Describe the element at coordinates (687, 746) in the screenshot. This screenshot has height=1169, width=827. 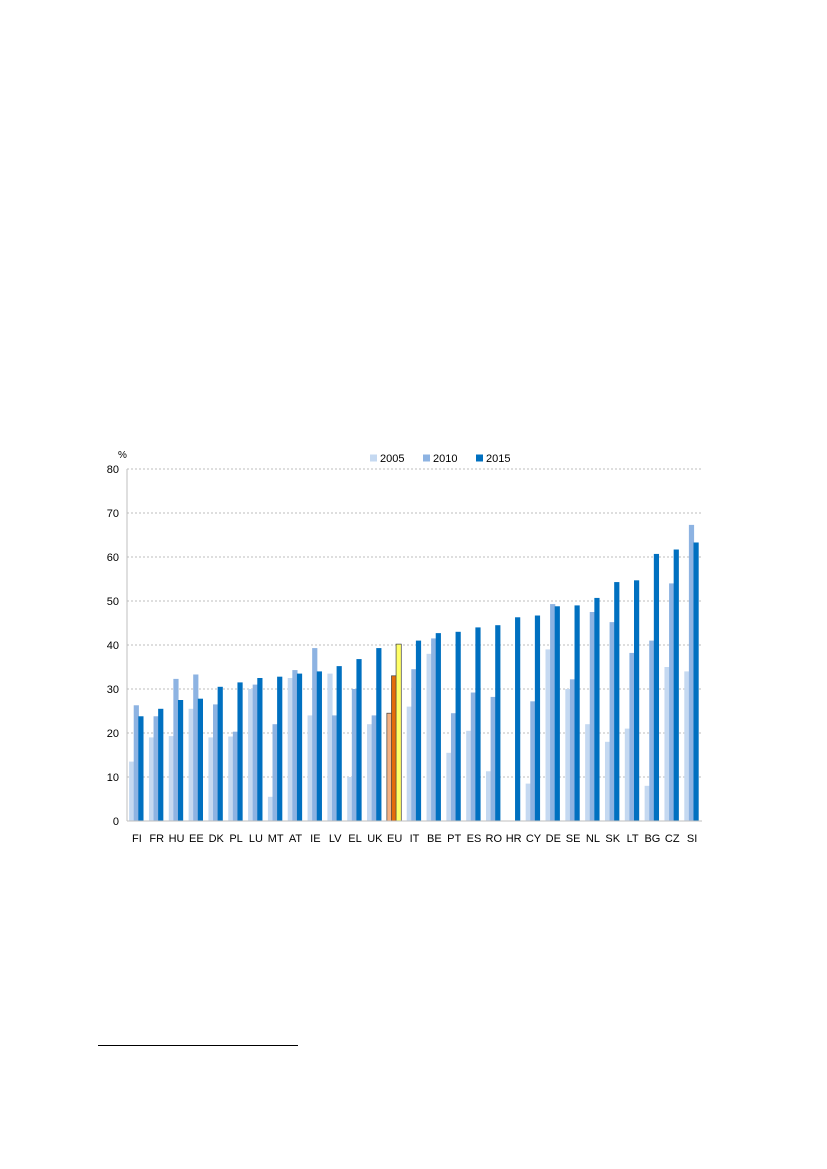
I see `bar-si-2005` at that location.